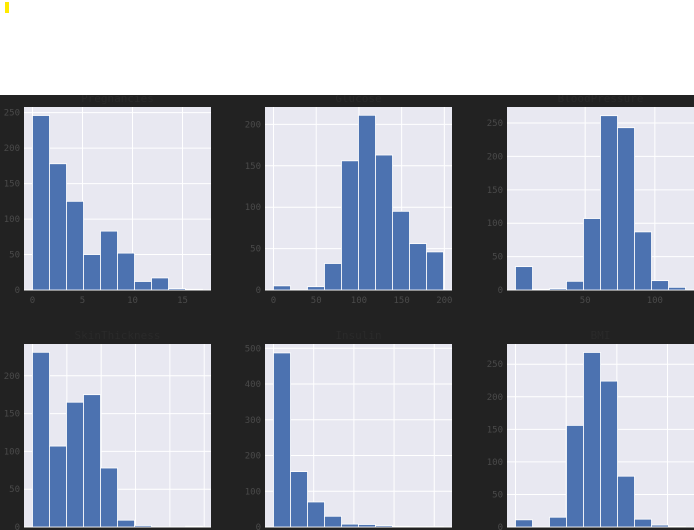  What do you see at coordinates (253, 349) in the screenshot?
I see `y-tick-label: 500` at bounding box center [253, 349].